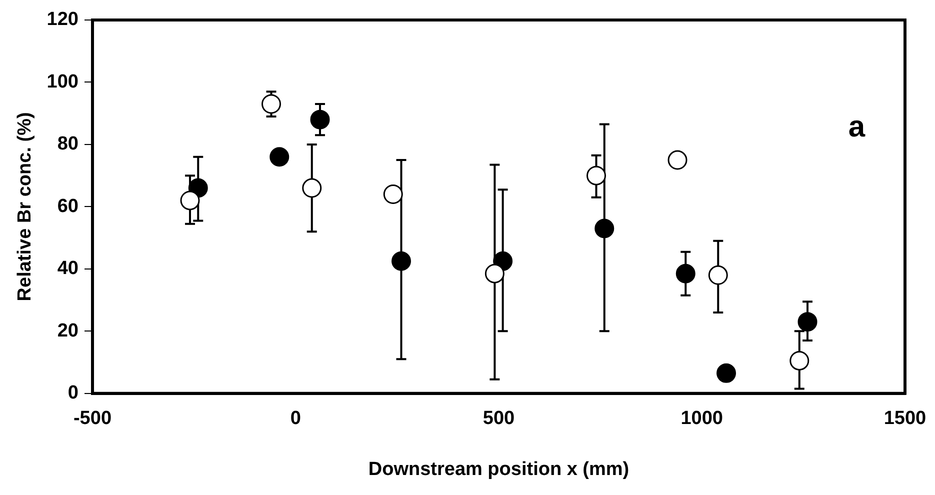  I want to click on x-tick-label: 1500, so click(905, 419).